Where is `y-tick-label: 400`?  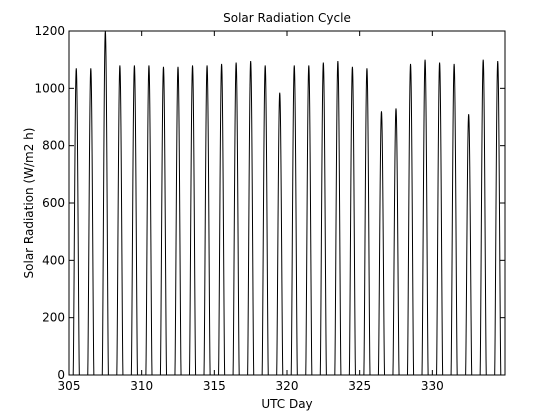 y-tick-label: 400 is located at coordinates (53, 260).